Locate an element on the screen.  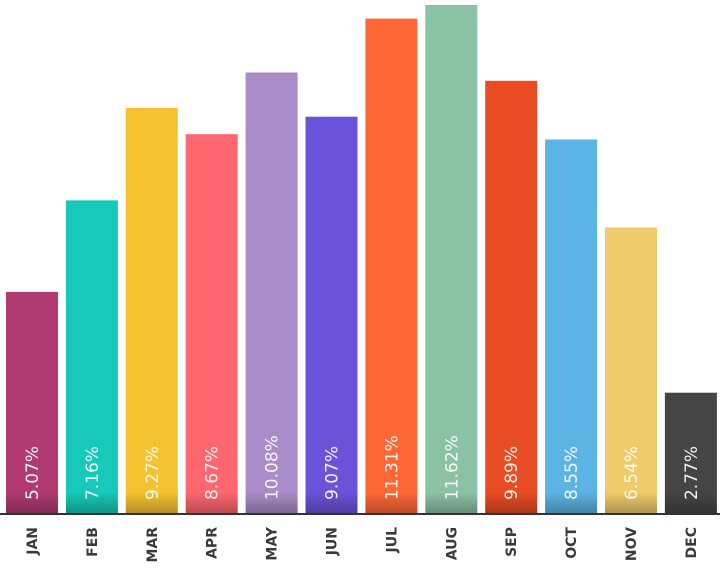
category-labels-group: JAN FEB MAR APR MAY JUN JUL AUG SEP OCT NOV DEC is located at coordinates (362, 544).